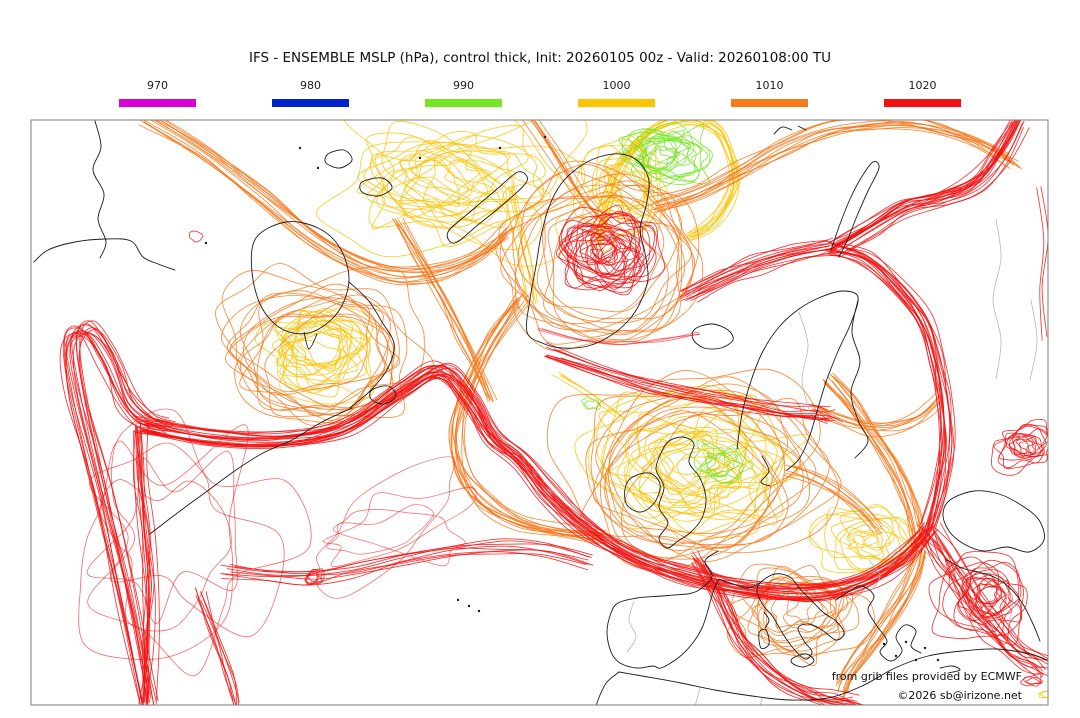  Describe the element at coordinates (463, 85) in the screenshot. I see `legend-label: 990` at that location.